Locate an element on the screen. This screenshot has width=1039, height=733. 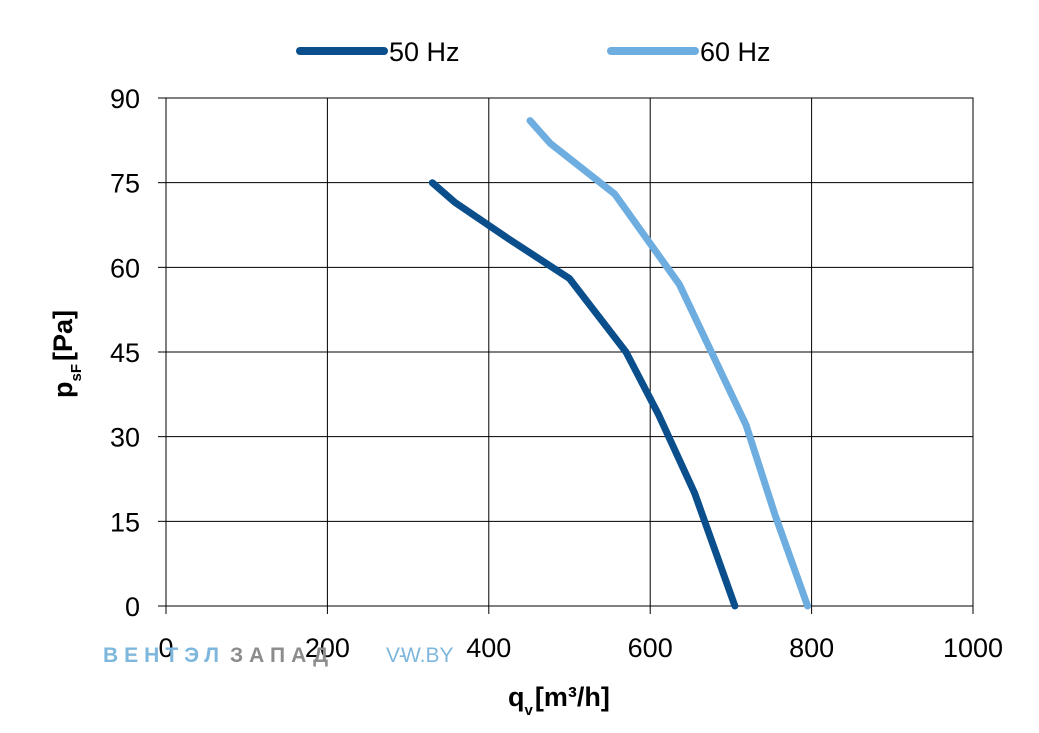
y-axis-subscript: sF is located at coordinates (76, 373).